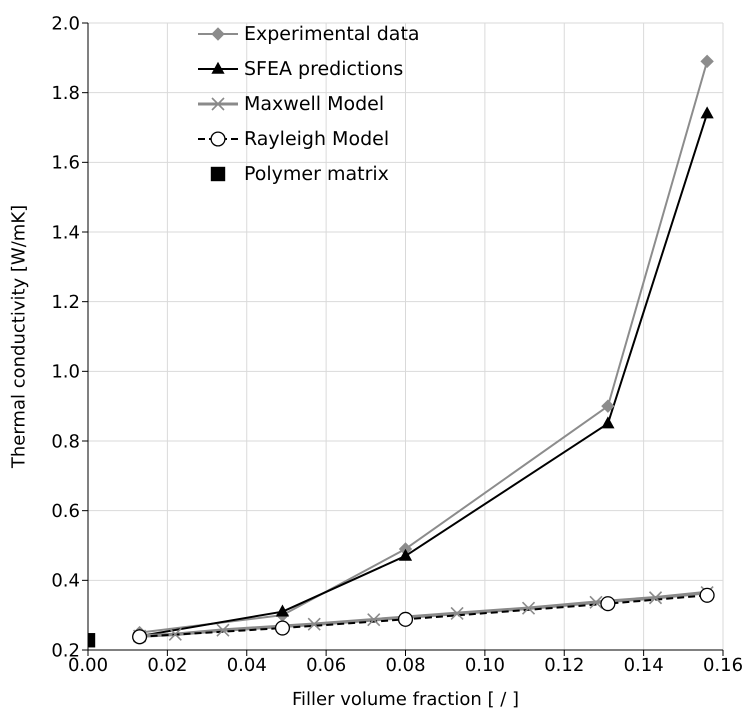  I want to click on legend-label: SFEA predictions, so click(324, 69).